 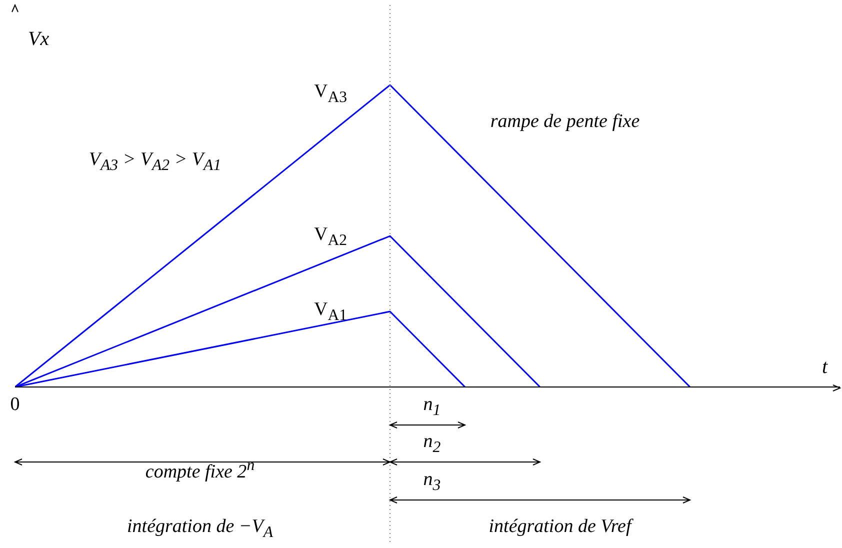 What do you see at coordinates (200, 529) in the screenshot?
I see `text: intégration de −V$_{A}$` at bounding box center [200, 529].